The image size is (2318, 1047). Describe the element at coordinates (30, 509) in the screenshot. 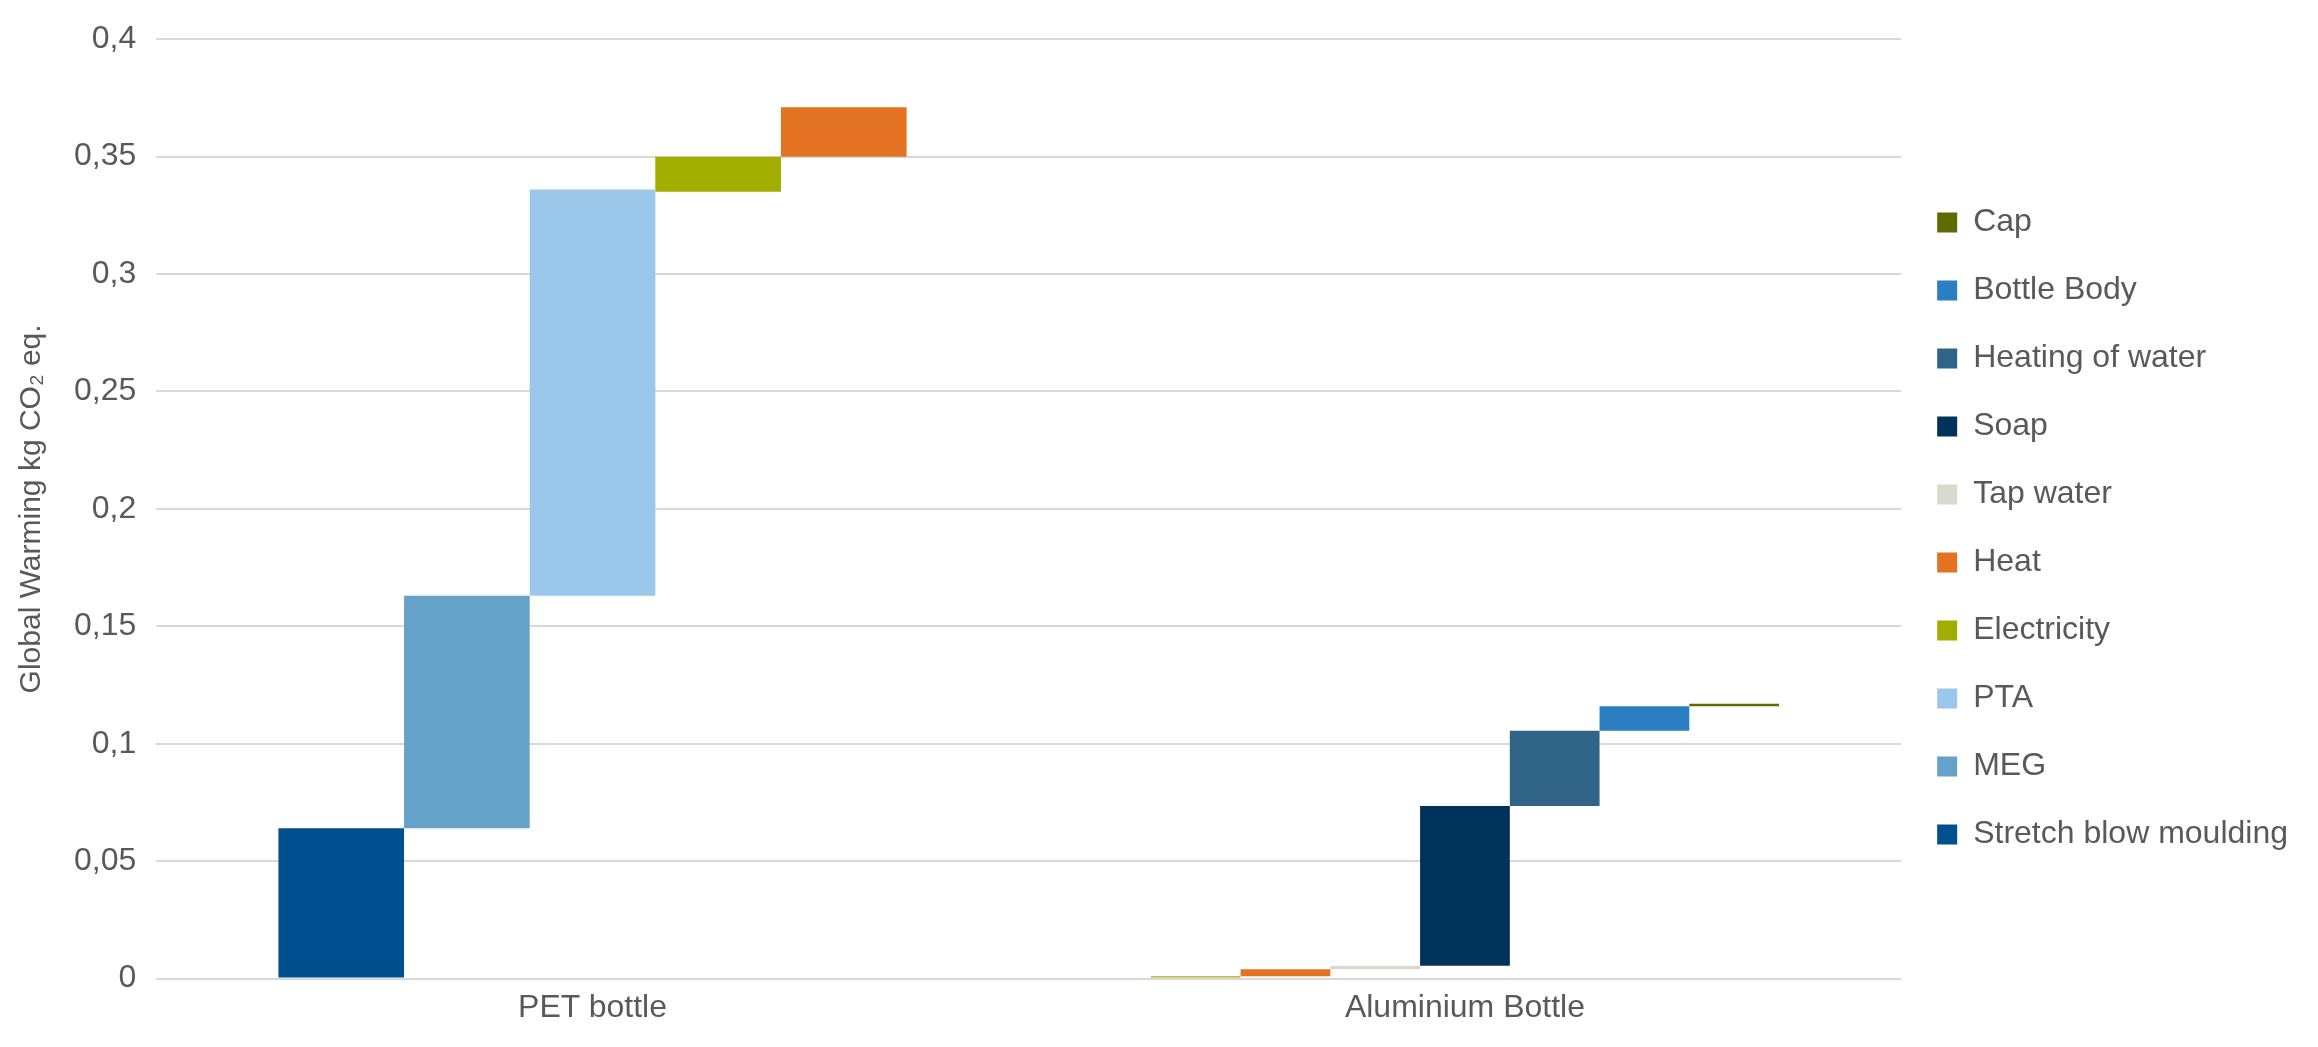

I see `y-axis-title: Global Warming kg CO₂ eq.` at that location.